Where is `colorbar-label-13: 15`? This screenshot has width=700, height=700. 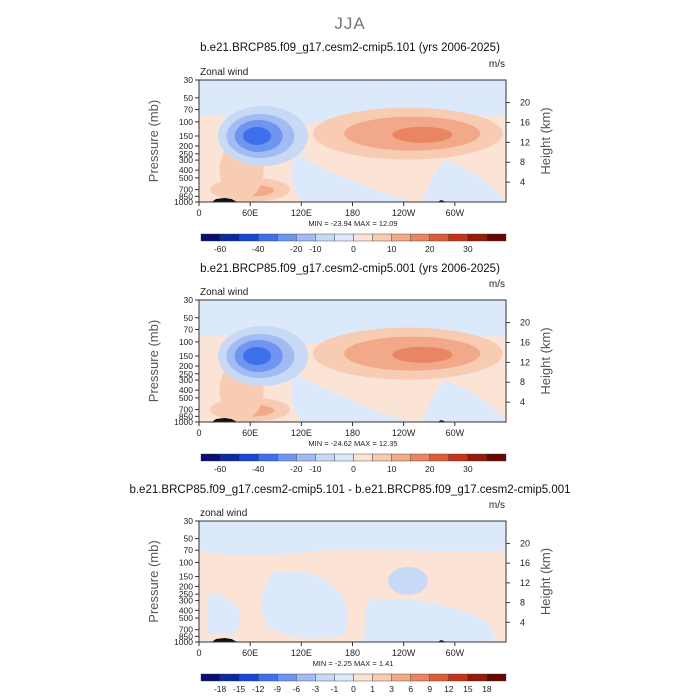
colorbar-label-13: 15 is located at coordinates (468, 689).